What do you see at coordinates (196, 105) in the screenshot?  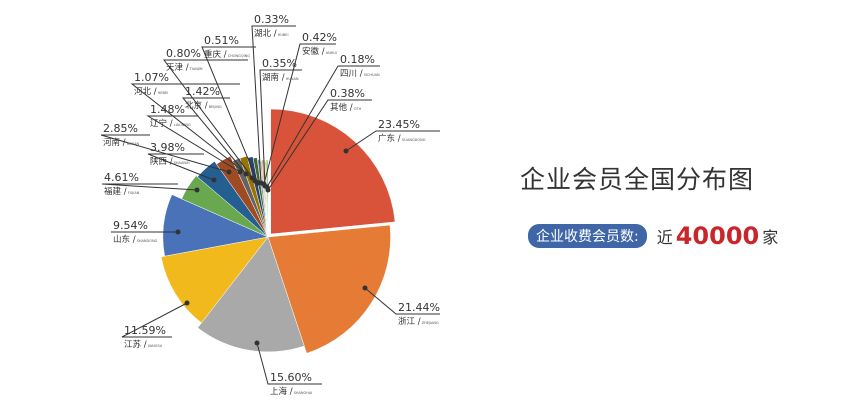 I see `category-label: 北京 /` at bounding box center [196, 105].